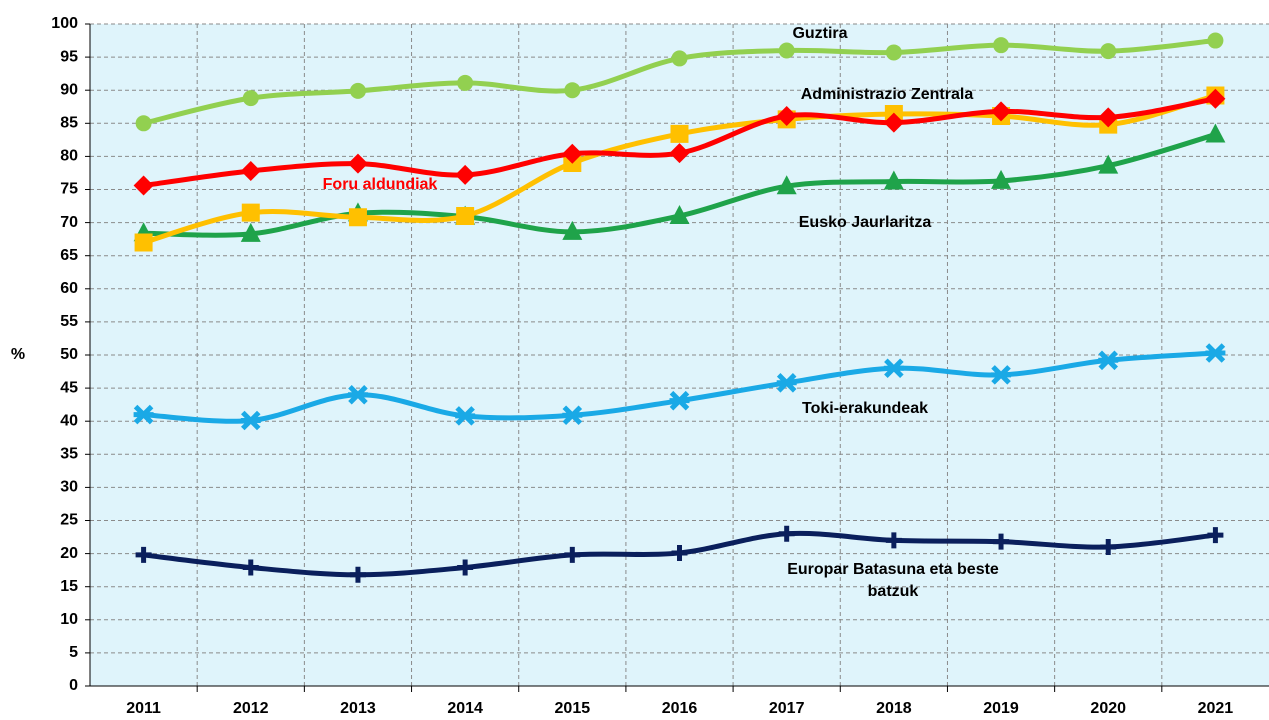 The image size is (1269, 720). What do you see at coordinates (680, 708) in the screenshot?
I see `x-tick-label: 2016` at bounding box center [680, 708].